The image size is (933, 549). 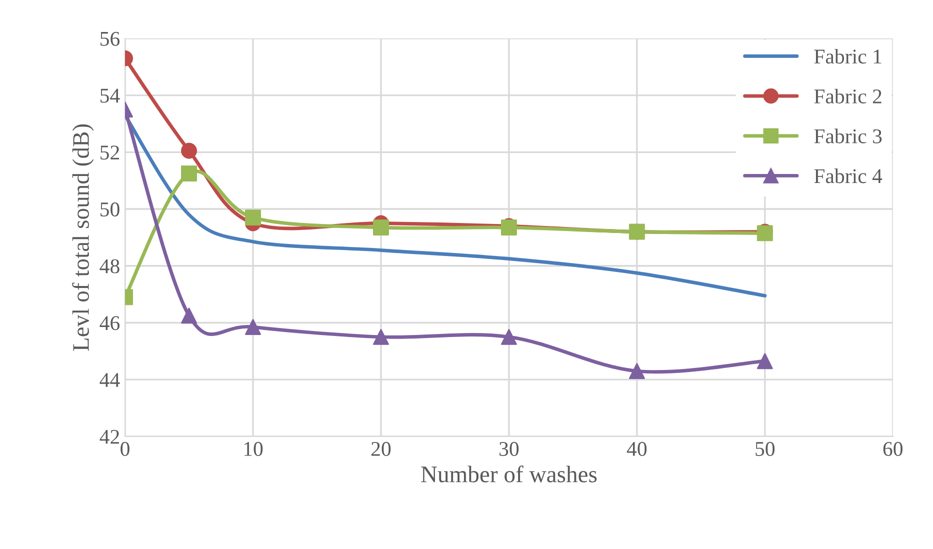 I want to click on x-tick-label: 40, so click(x=636, y=449).